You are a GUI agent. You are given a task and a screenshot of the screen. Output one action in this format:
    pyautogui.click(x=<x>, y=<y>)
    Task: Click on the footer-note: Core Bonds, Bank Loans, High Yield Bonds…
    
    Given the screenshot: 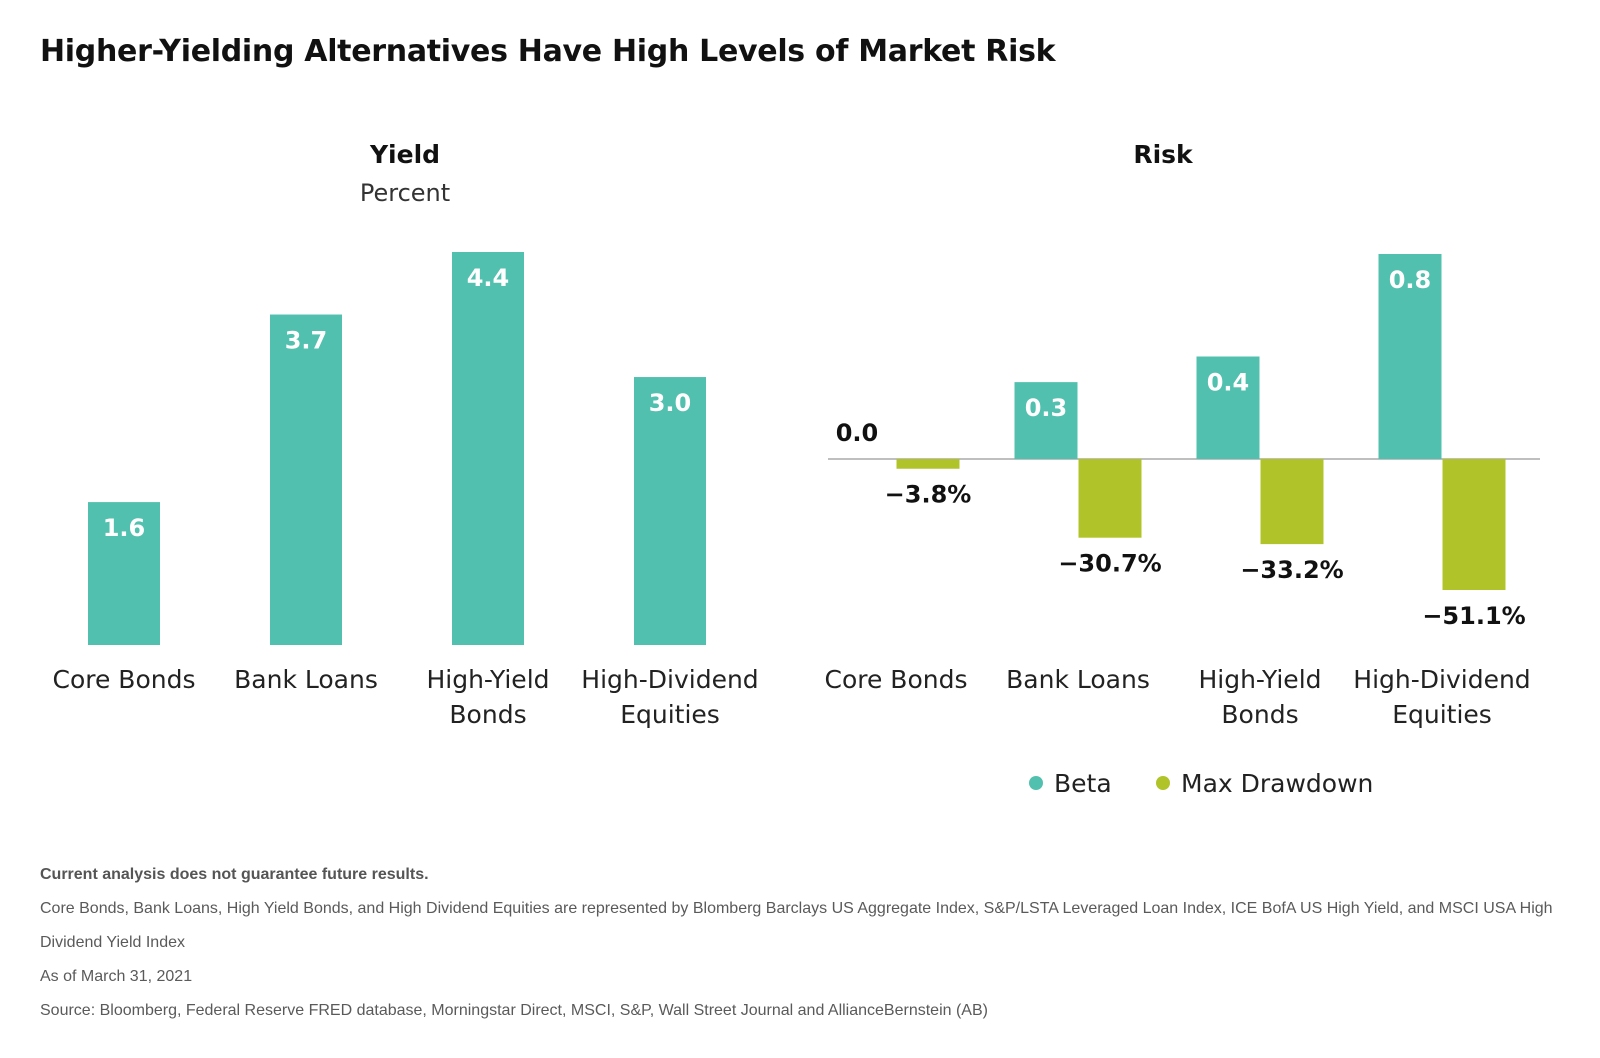 What is the action you would take?
    pyautogui.click(x=796, y=925)
    